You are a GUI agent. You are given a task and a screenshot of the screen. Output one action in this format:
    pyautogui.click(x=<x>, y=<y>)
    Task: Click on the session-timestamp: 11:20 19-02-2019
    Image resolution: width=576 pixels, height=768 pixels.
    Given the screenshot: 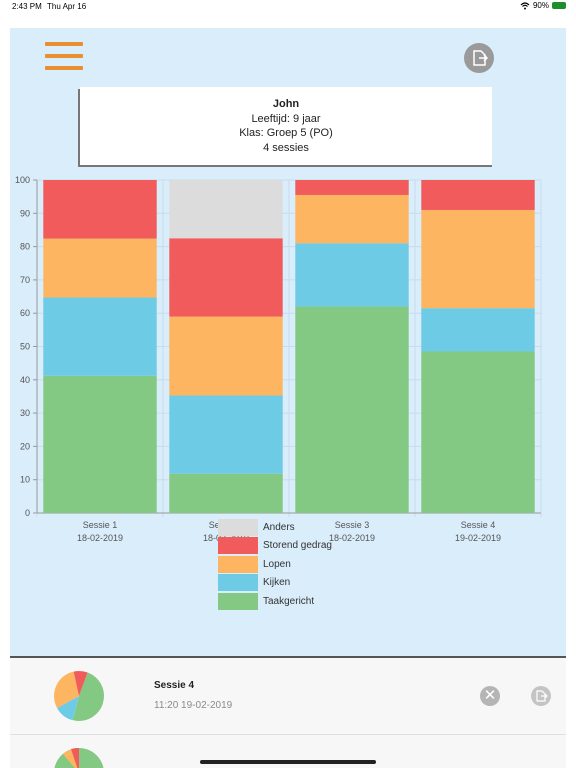 What is the action you would take?
    pyautogui.click(x=193, y=705)
    